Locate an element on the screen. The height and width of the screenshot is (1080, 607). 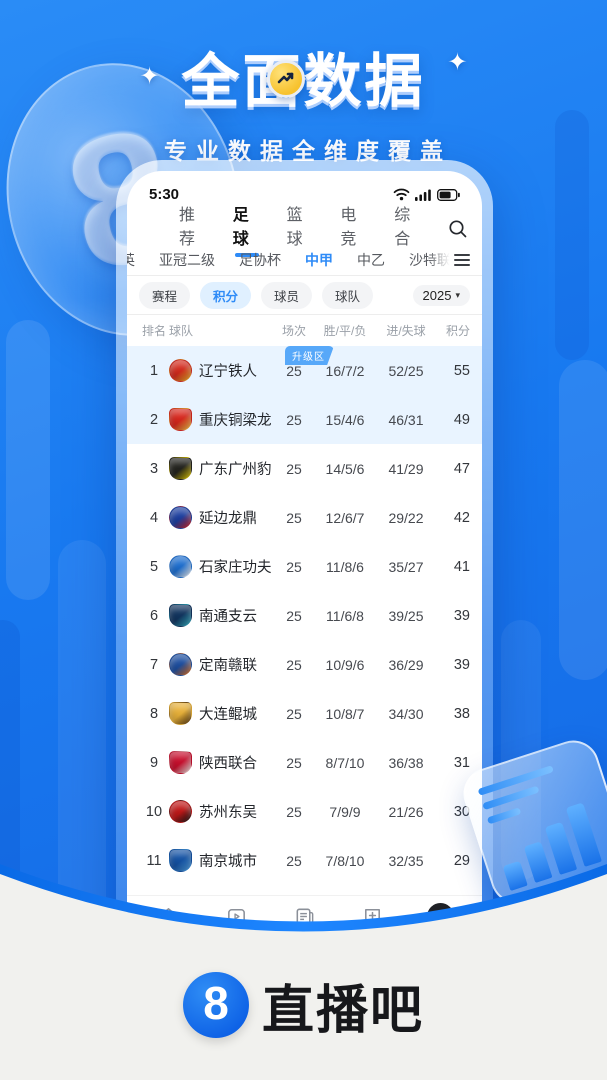
col-goals: 进/失球 is located at coordinates (406, 331).